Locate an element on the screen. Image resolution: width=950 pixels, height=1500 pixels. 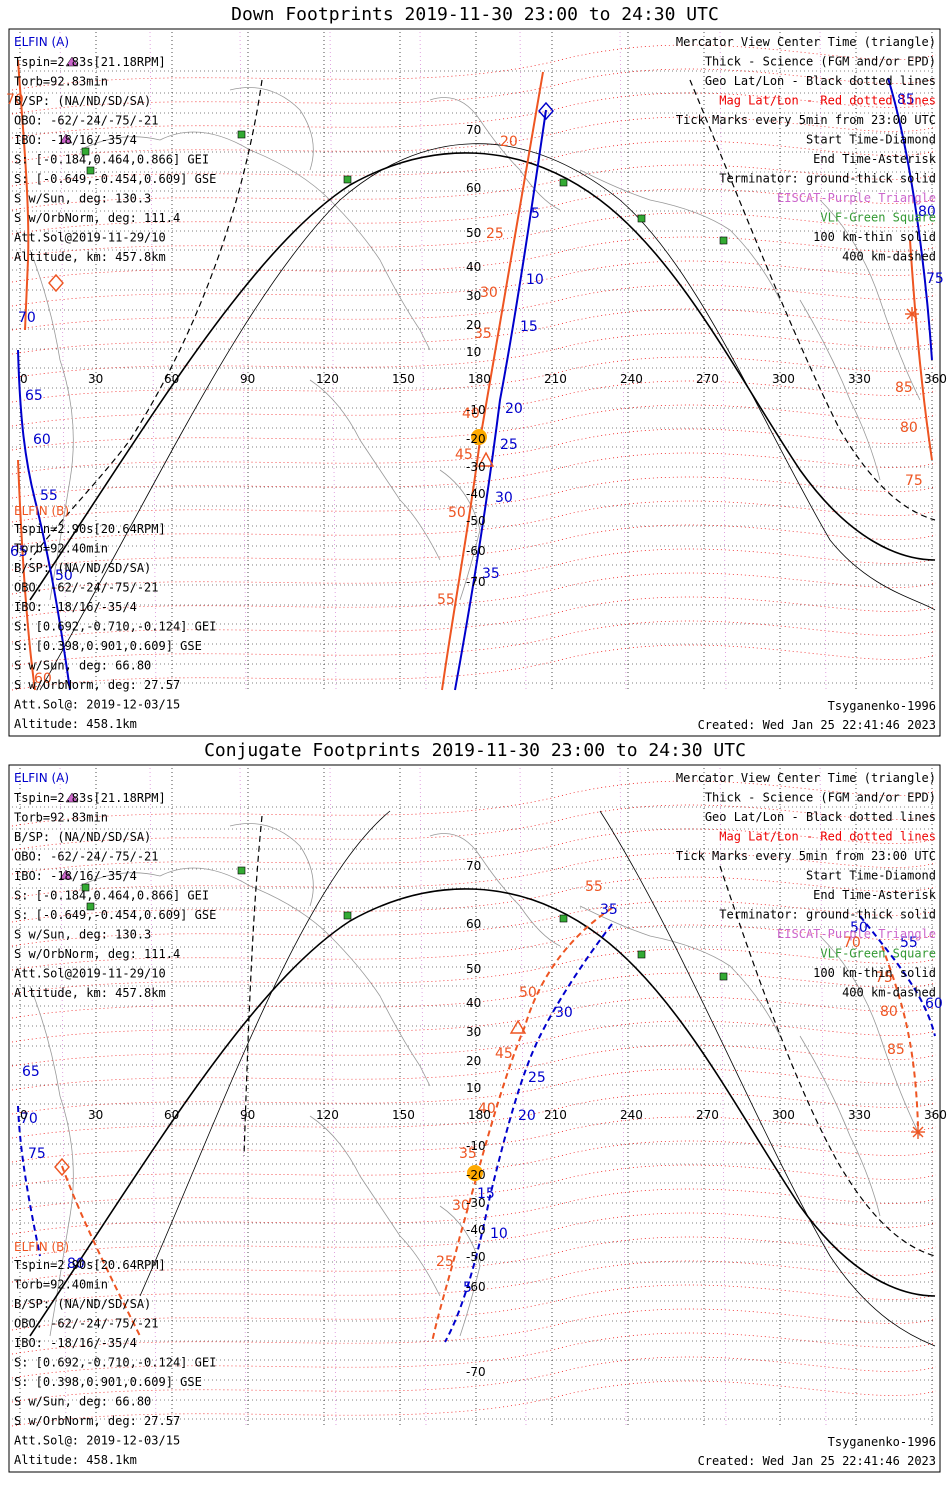
mag-lat-label: 55 is located at coordinates (909, 943).